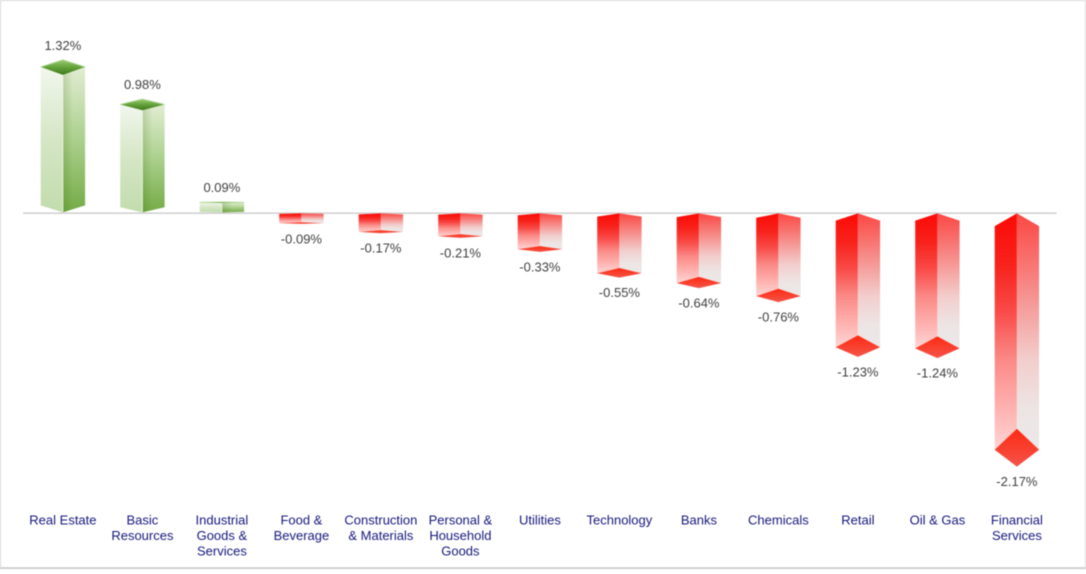 This screenshot has width=1086, height=574. Describe the element at coordinates (461, 252) in the screenshot. I see `svg-text: -0.21%` at that location.